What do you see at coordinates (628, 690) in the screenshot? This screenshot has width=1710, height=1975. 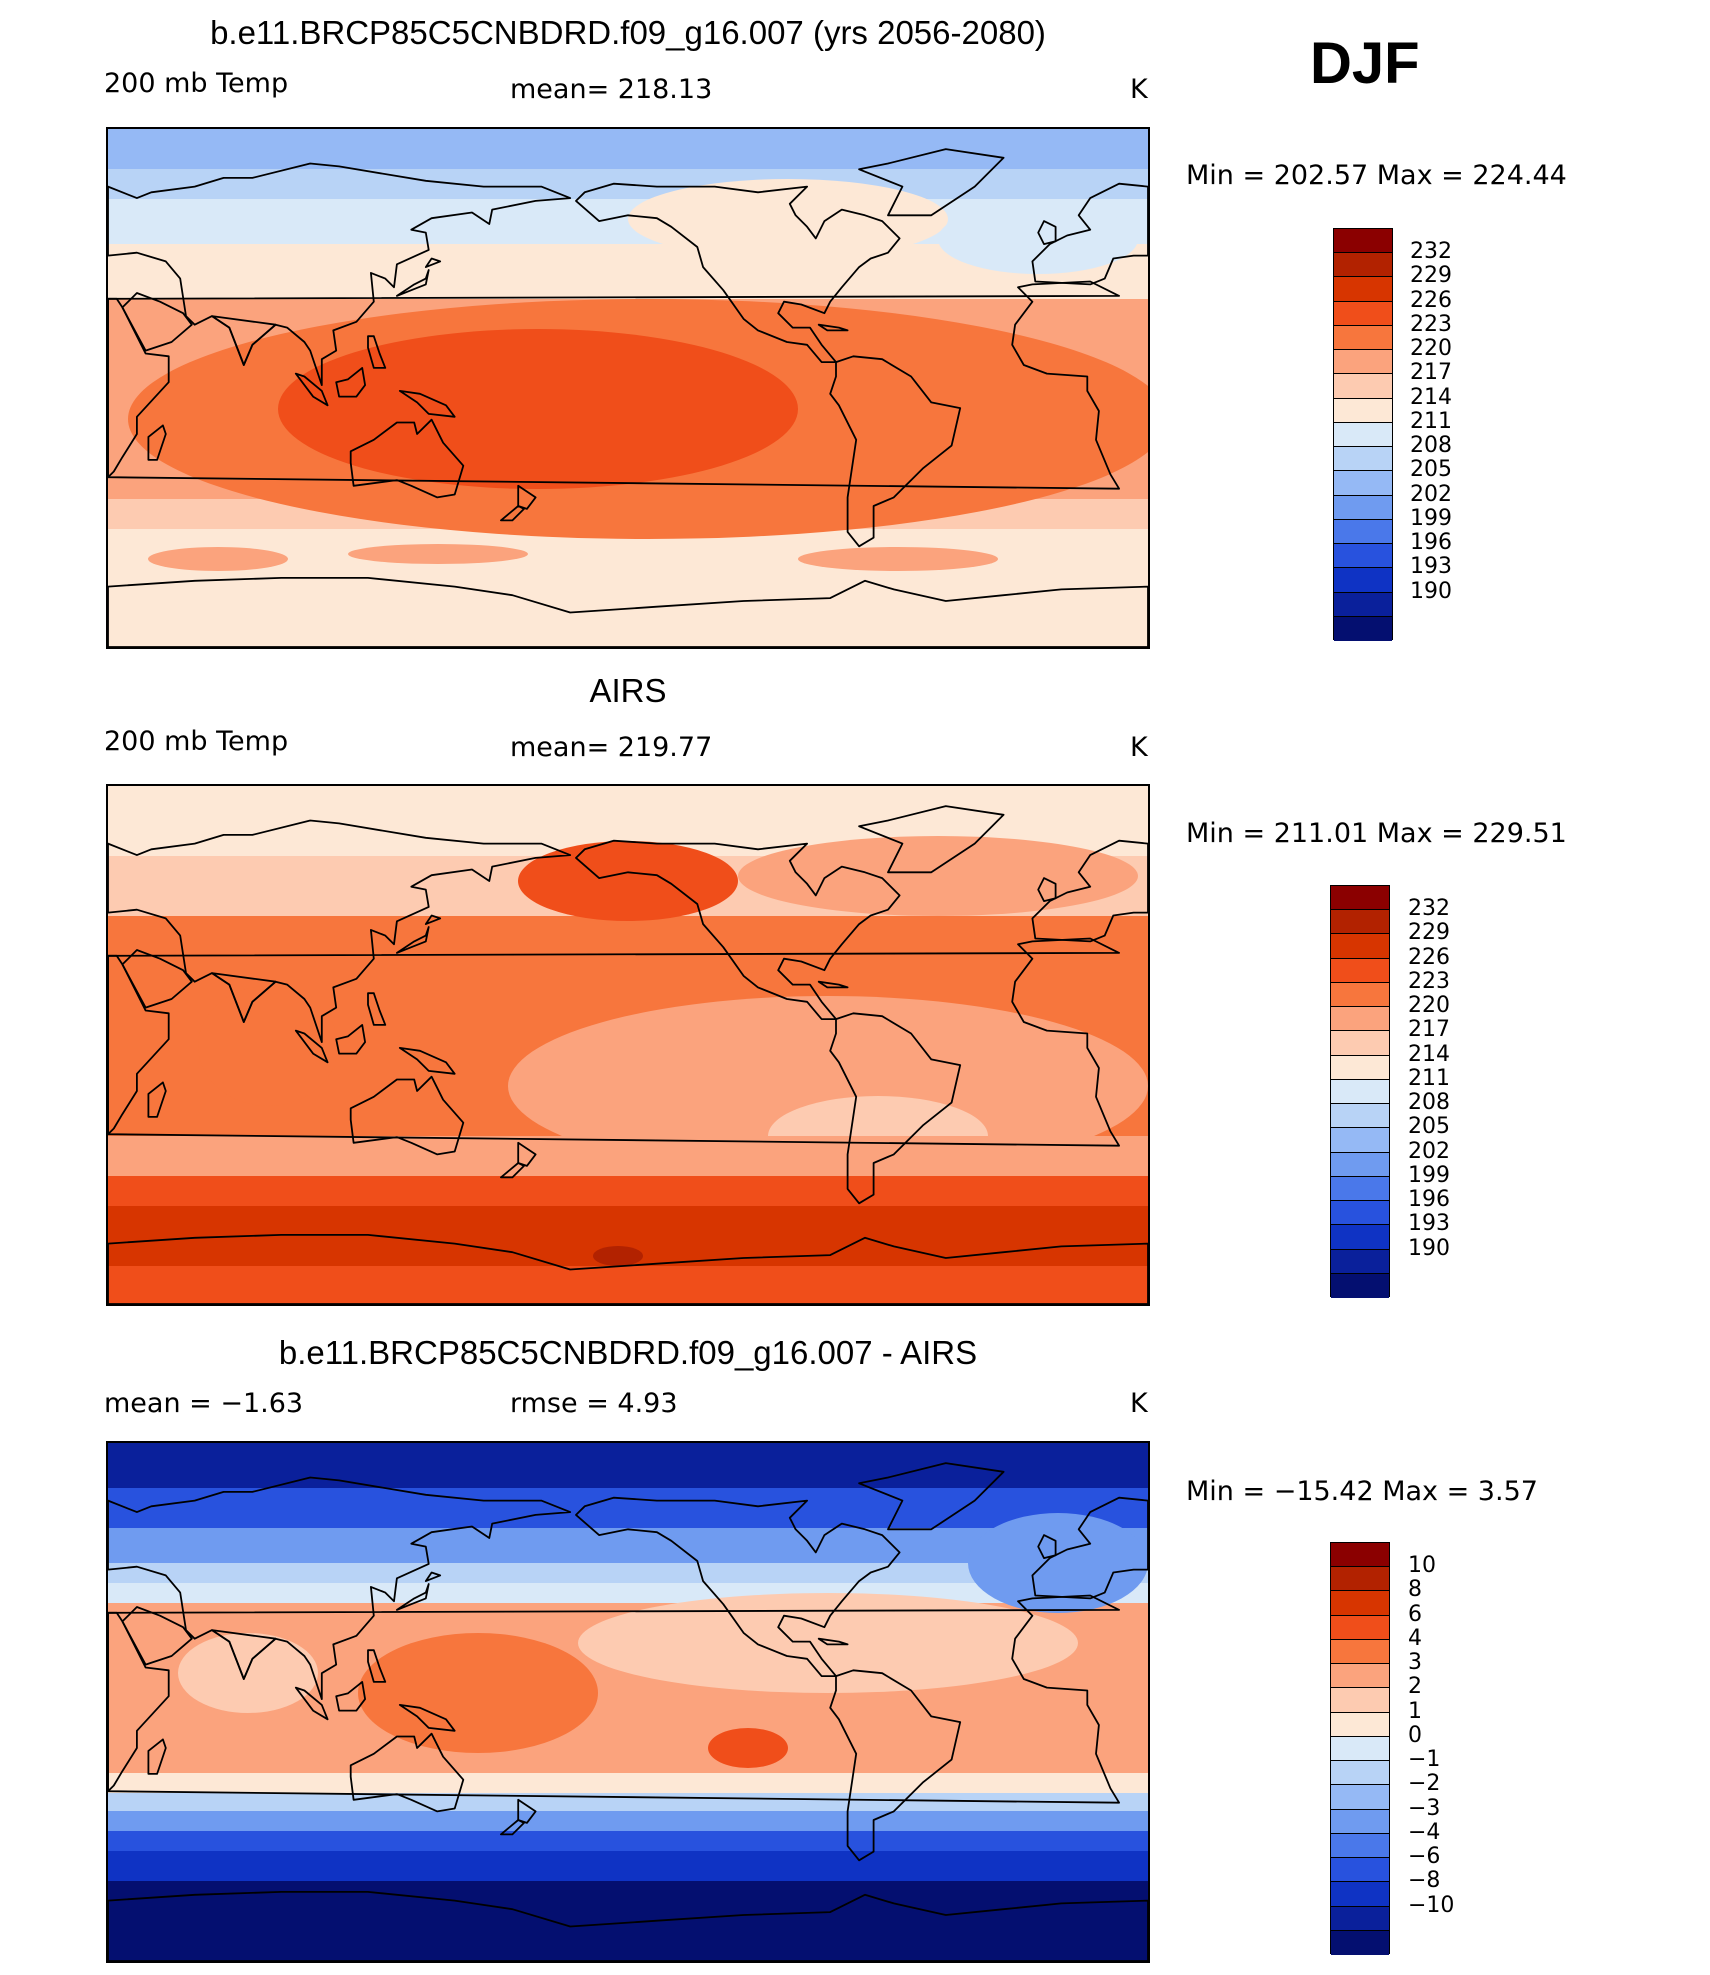 I see `panel-2-title: AIRS` at bounding box center [628, 690].